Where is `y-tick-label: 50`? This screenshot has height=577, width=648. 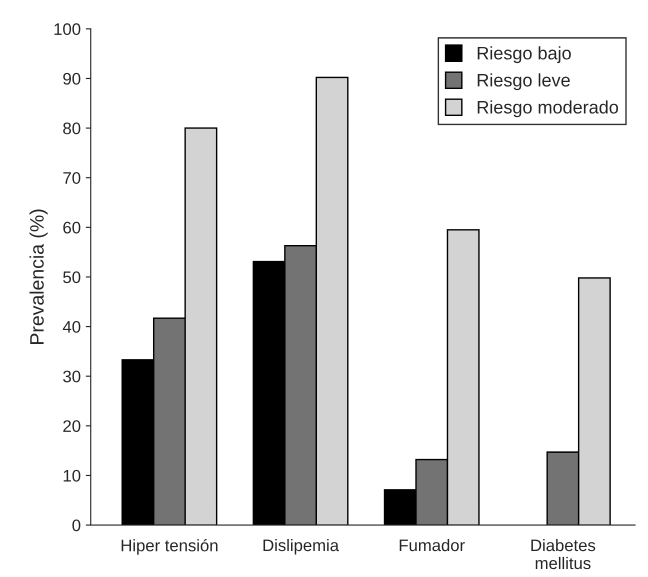
y-tick-label: 50 is located at coordinates (71, 277).